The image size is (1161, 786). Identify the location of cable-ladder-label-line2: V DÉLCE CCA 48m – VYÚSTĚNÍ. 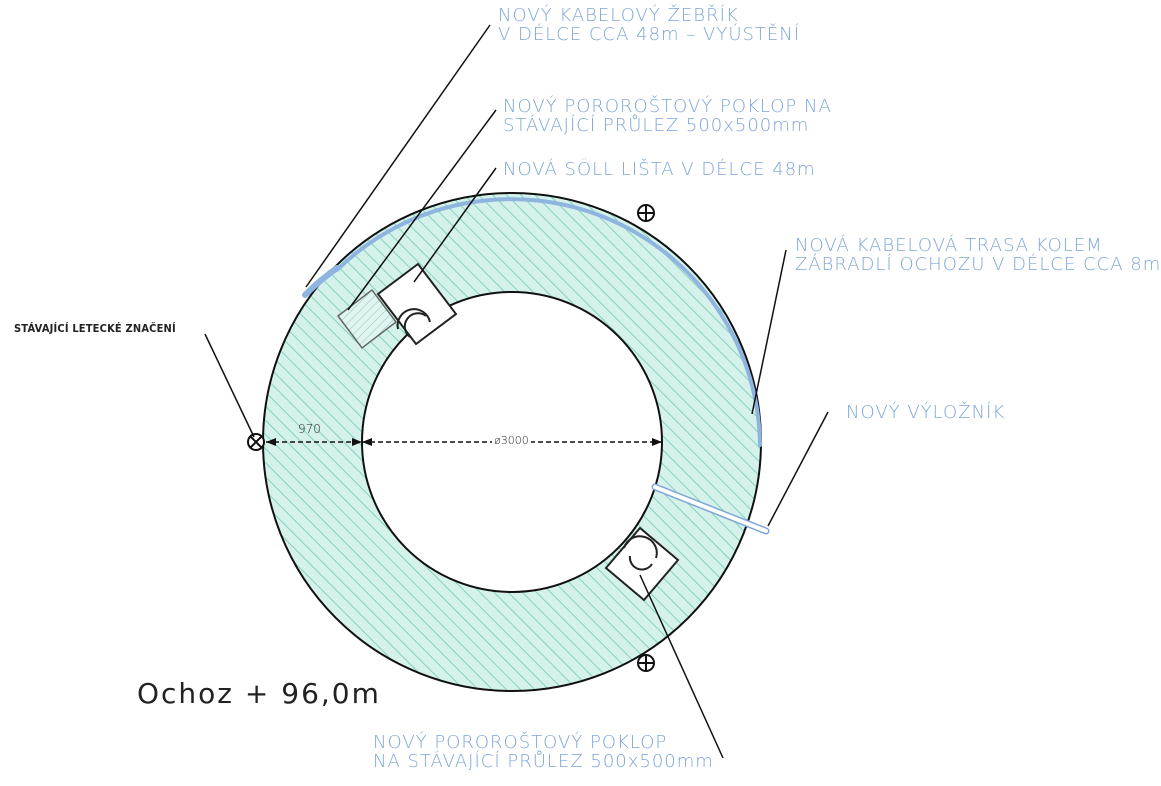
(649, 35).